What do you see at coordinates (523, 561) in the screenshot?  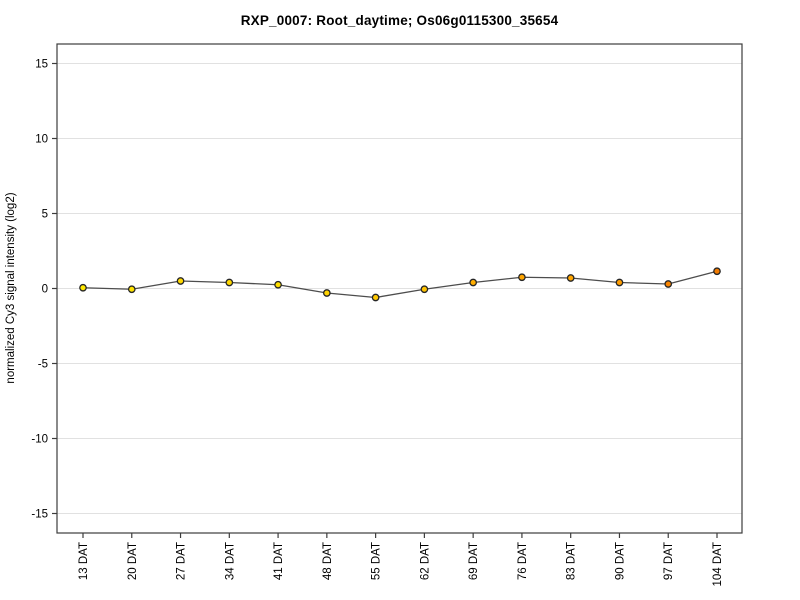 I see `x-tick-label: 76 DAT` at bounding box center [523, 561].